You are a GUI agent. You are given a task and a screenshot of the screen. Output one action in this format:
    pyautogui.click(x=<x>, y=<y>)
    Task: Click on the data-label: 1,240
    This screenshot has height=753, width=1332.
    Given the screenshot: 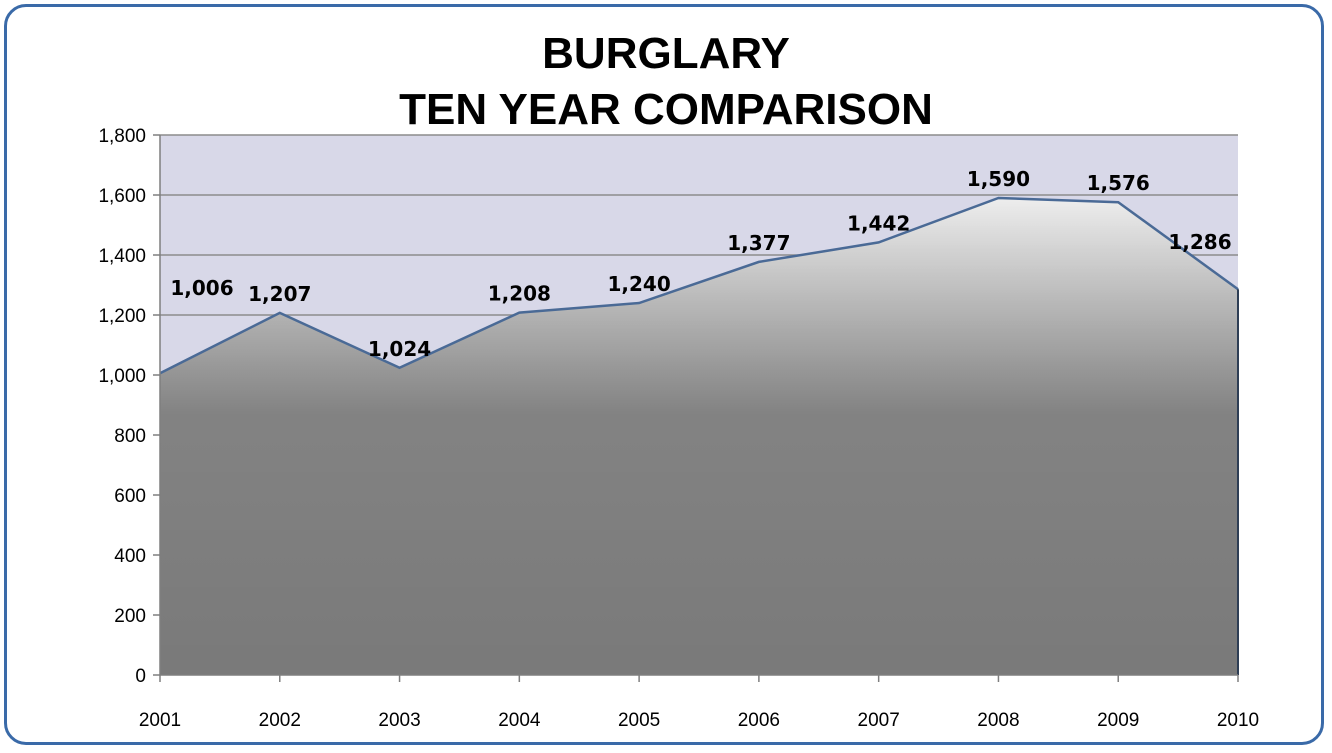 What is the action you would take?
    pyautogui.click(x=638, y=284)
    